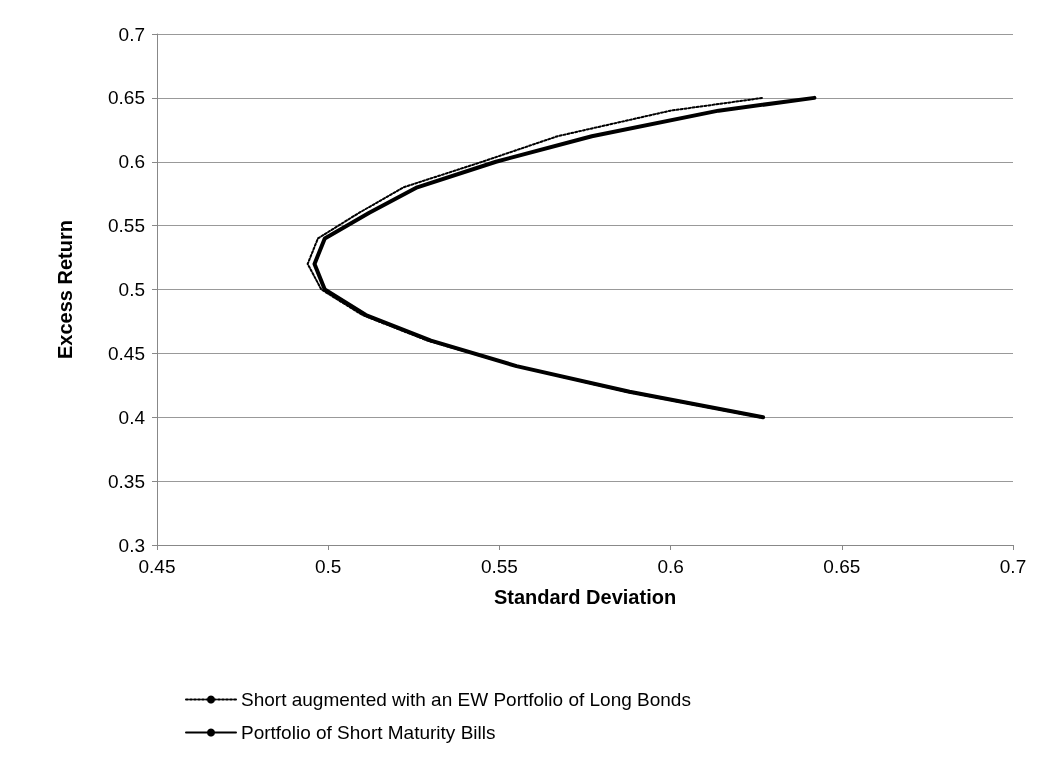 Image resolution: width=1061 pixels, height=769 pixels. Describe the element at coordinates (368, 732) in the screenshot. I see `legend-label: Portfolio of Short Maturity Bills` at that location.